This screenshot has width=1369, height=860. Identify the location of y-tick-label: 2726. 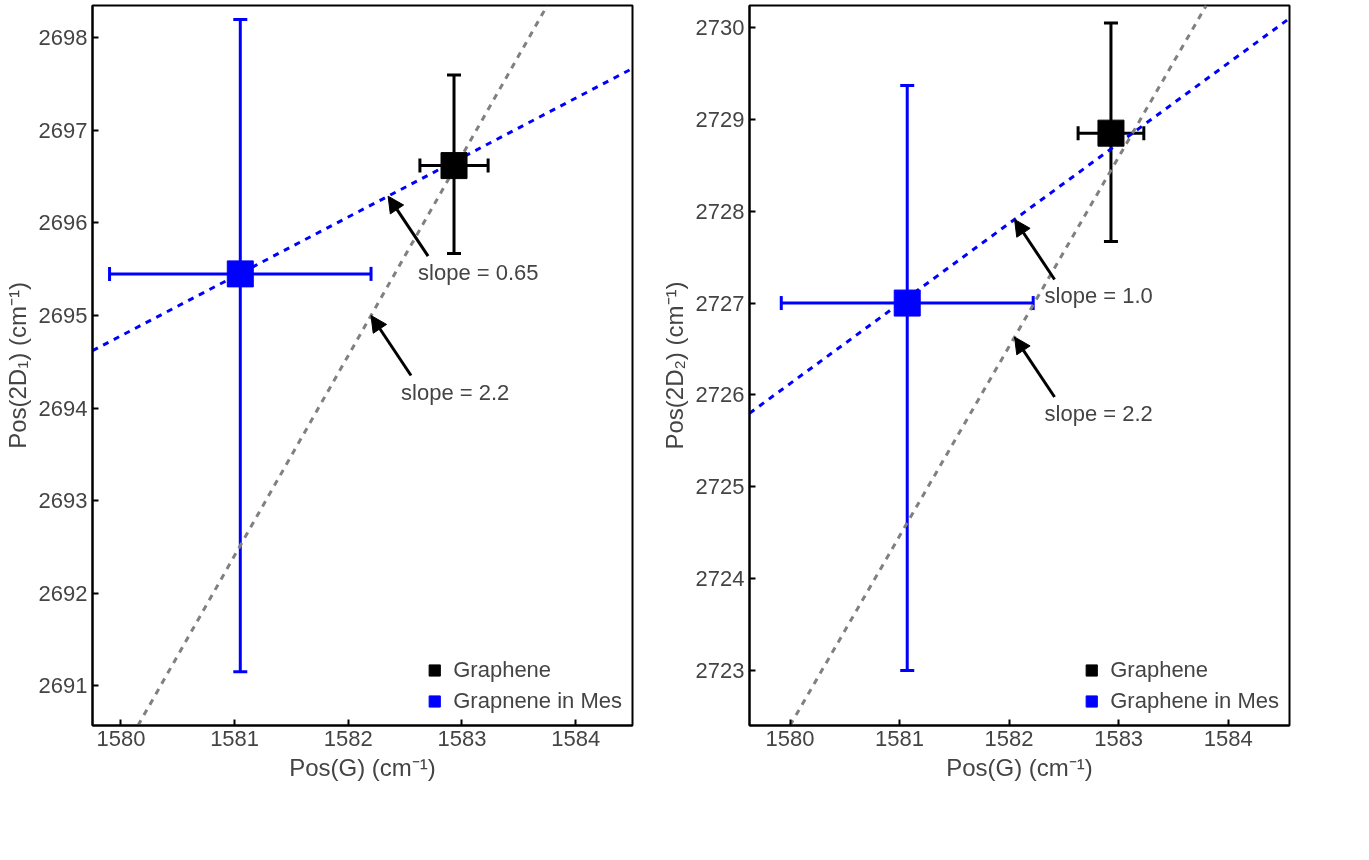
(720, 395).